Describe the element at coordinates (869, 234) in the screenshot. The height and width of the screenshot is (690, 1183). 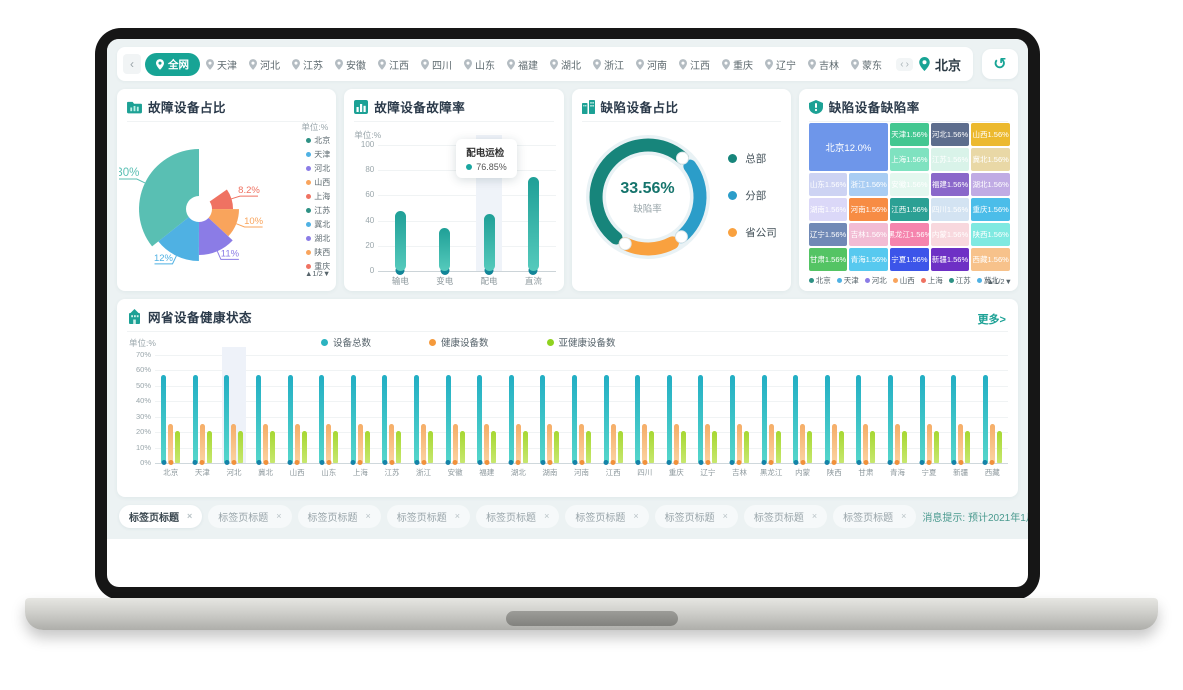
I see `treemap-tile-吉林: 吉林1.56%` at that location.